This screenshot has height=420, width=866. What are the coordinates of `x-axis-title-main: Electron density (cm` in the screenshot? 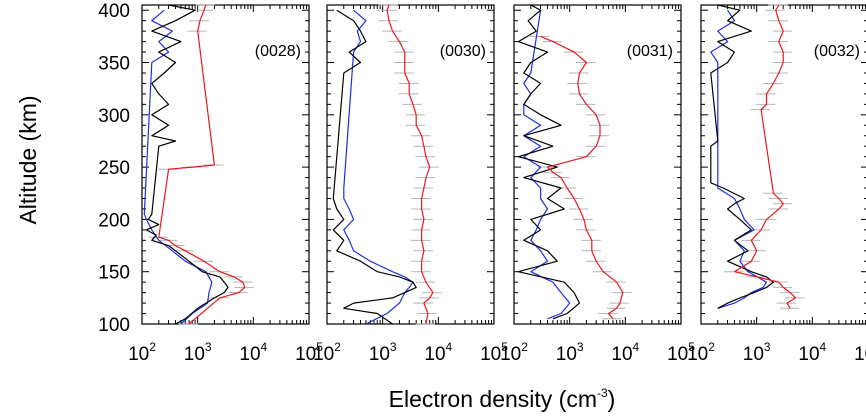 It's located at (493, 399).